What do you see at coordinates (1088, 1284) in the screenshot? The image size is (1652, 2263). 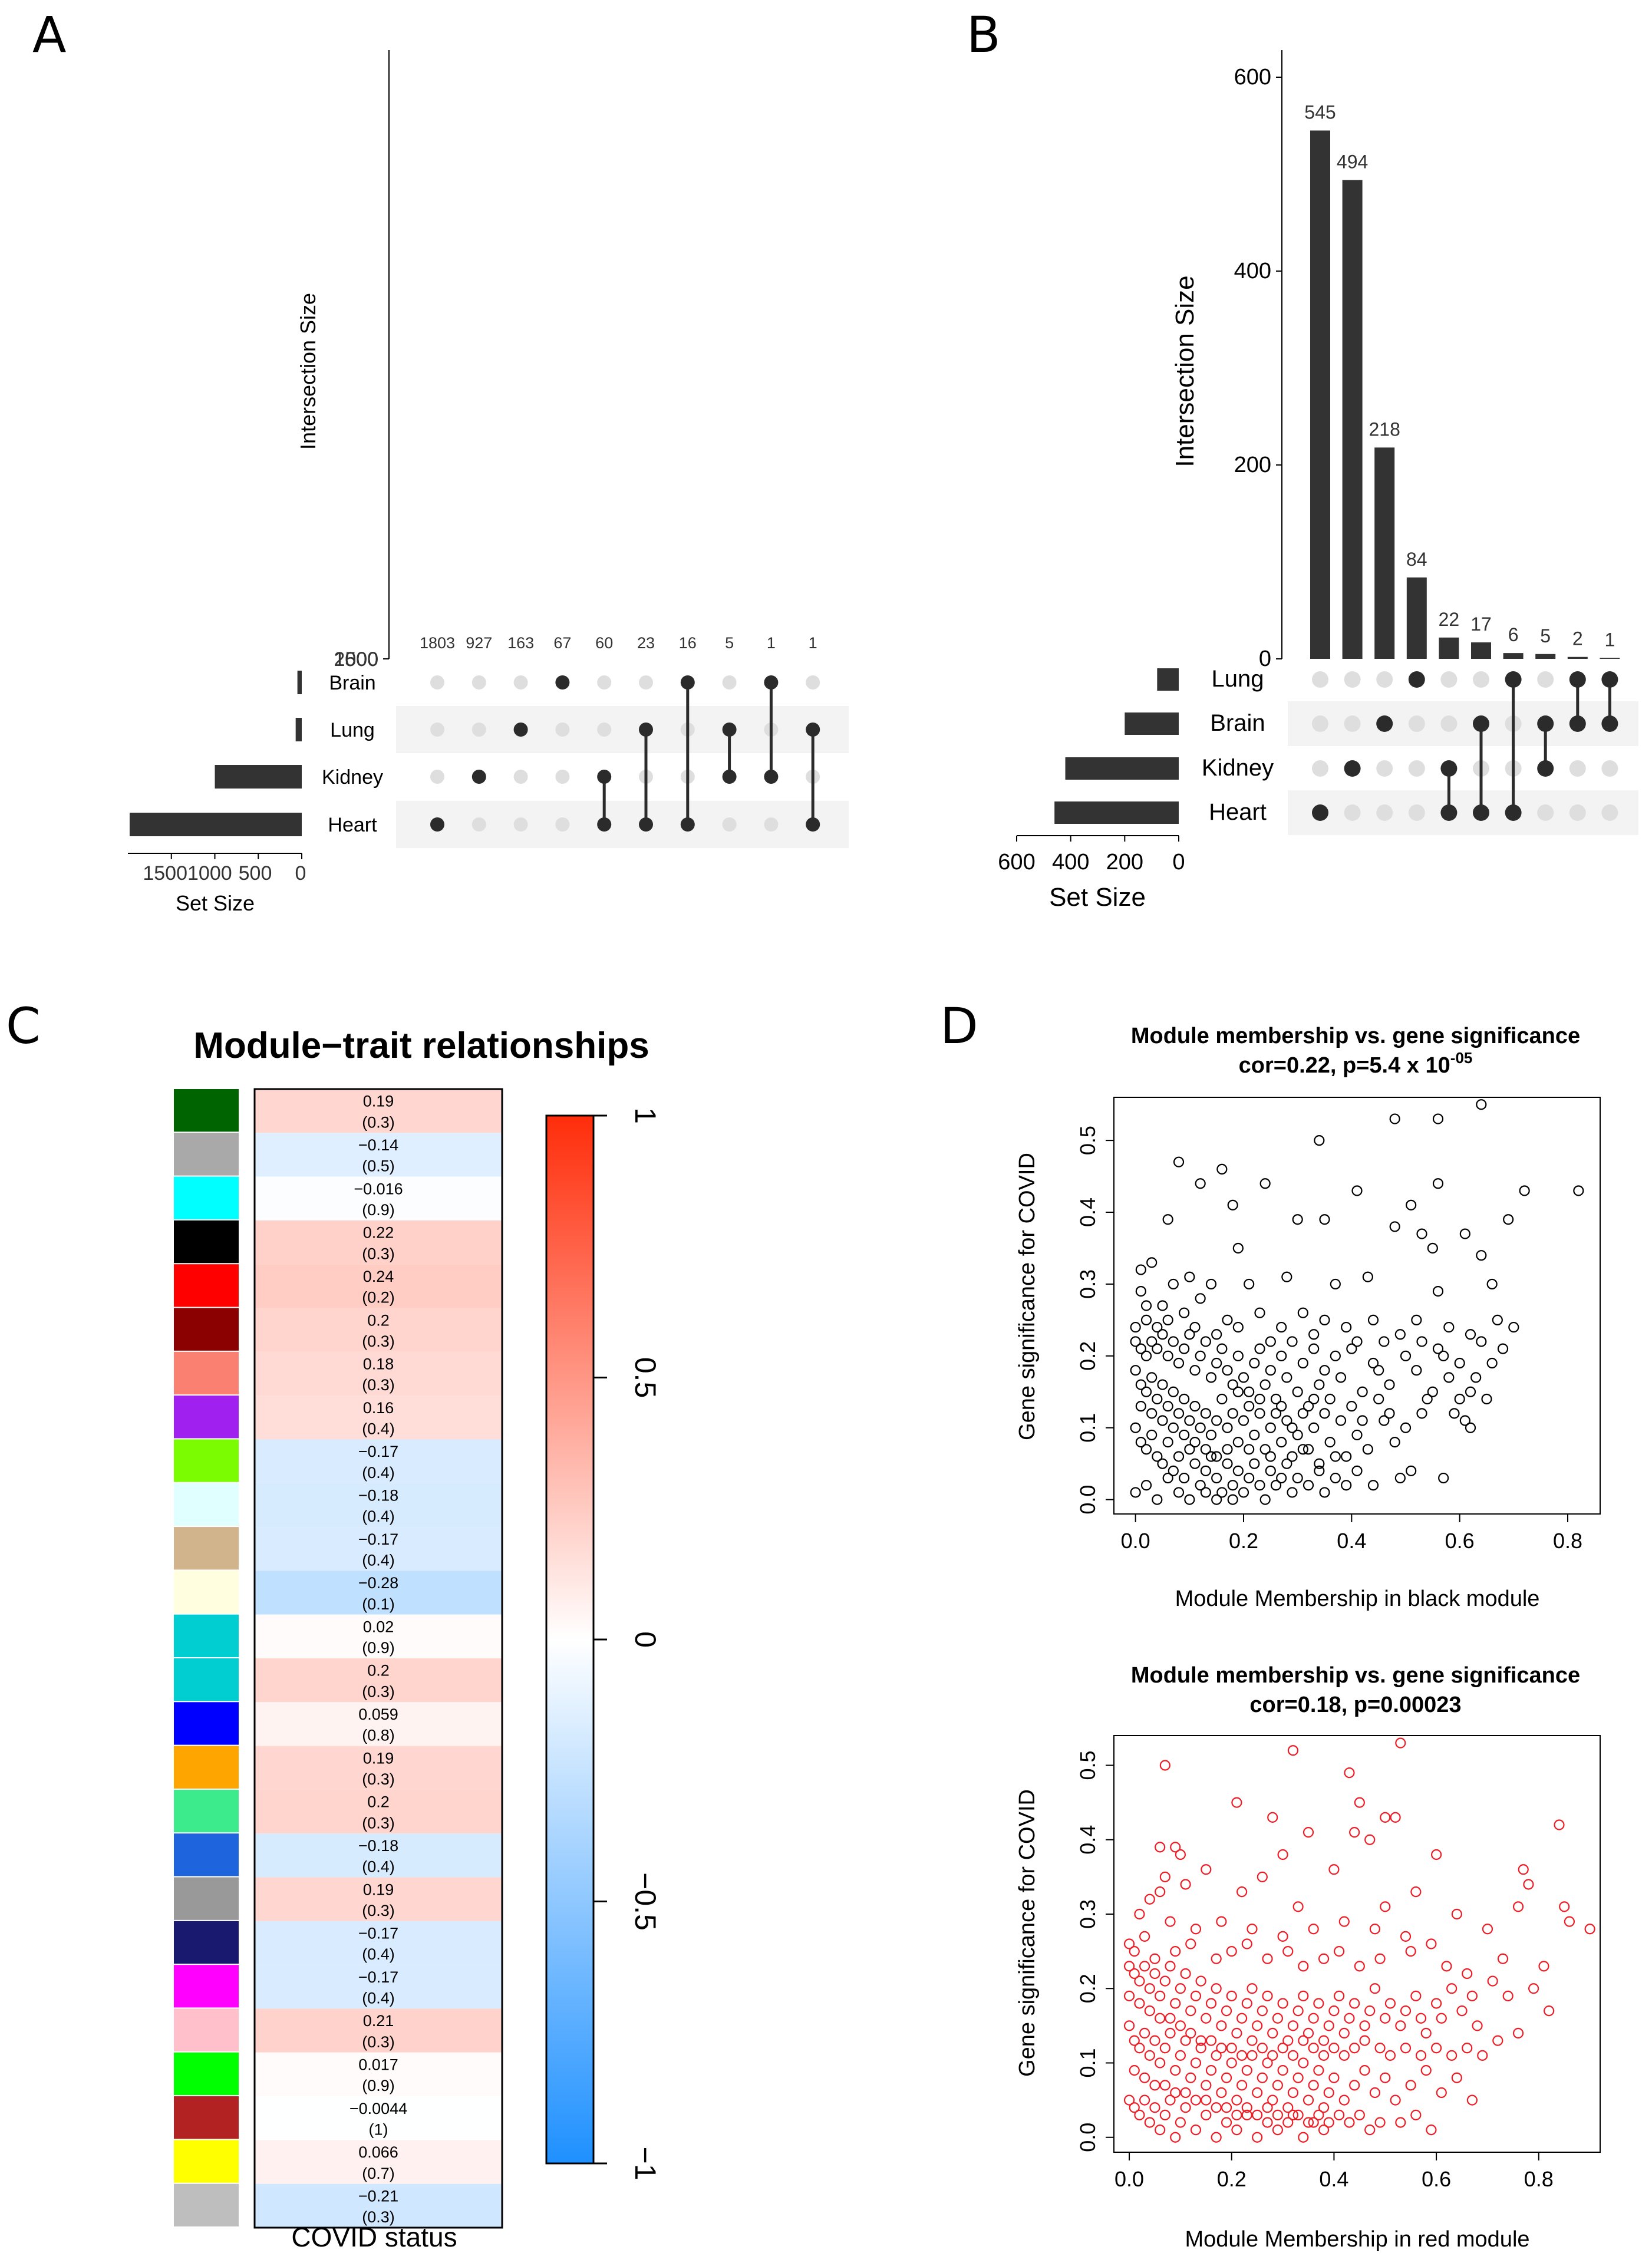 I see `scatter-top-y-tick-label: 0.3` at bounding box center [1088, 1284].